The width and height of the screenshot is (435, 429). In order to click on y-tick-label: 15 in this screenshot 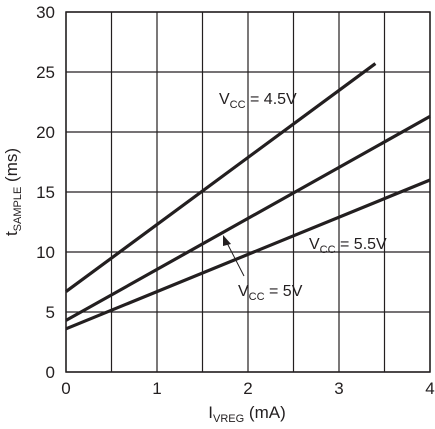, I will do `click(45, 192)`.